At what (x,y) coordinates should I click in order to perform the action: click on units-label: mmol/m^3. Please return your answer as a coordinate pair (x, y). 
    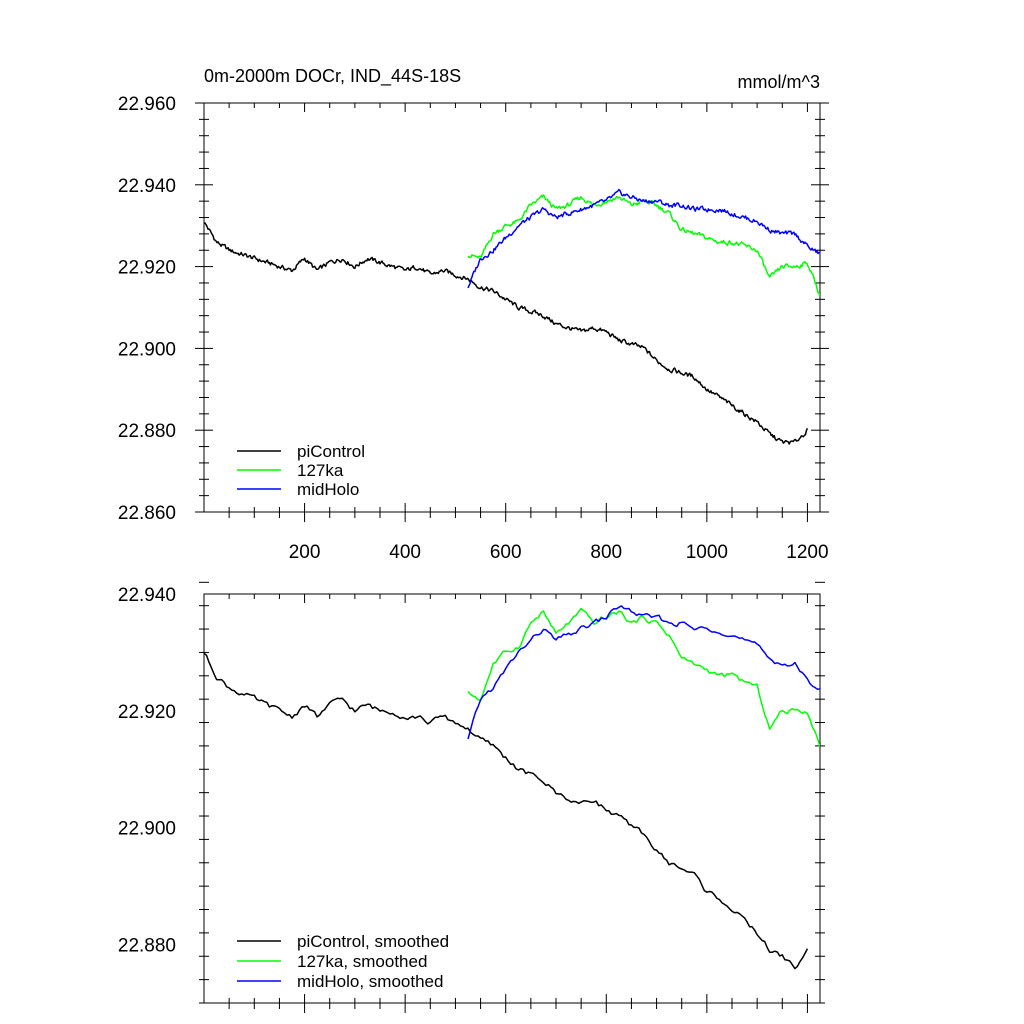
    Looking at the image, I should click on (779, 82).